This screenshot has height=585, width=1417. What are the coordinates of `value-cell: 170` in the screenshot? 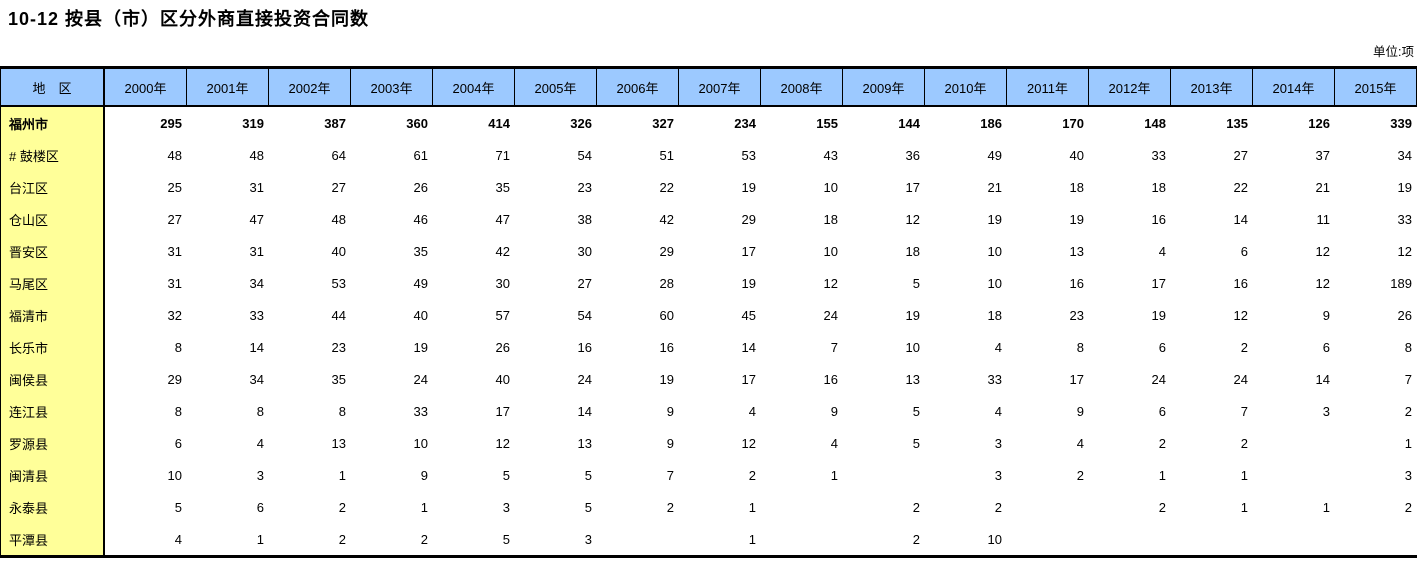 It's located at (1073, 123).